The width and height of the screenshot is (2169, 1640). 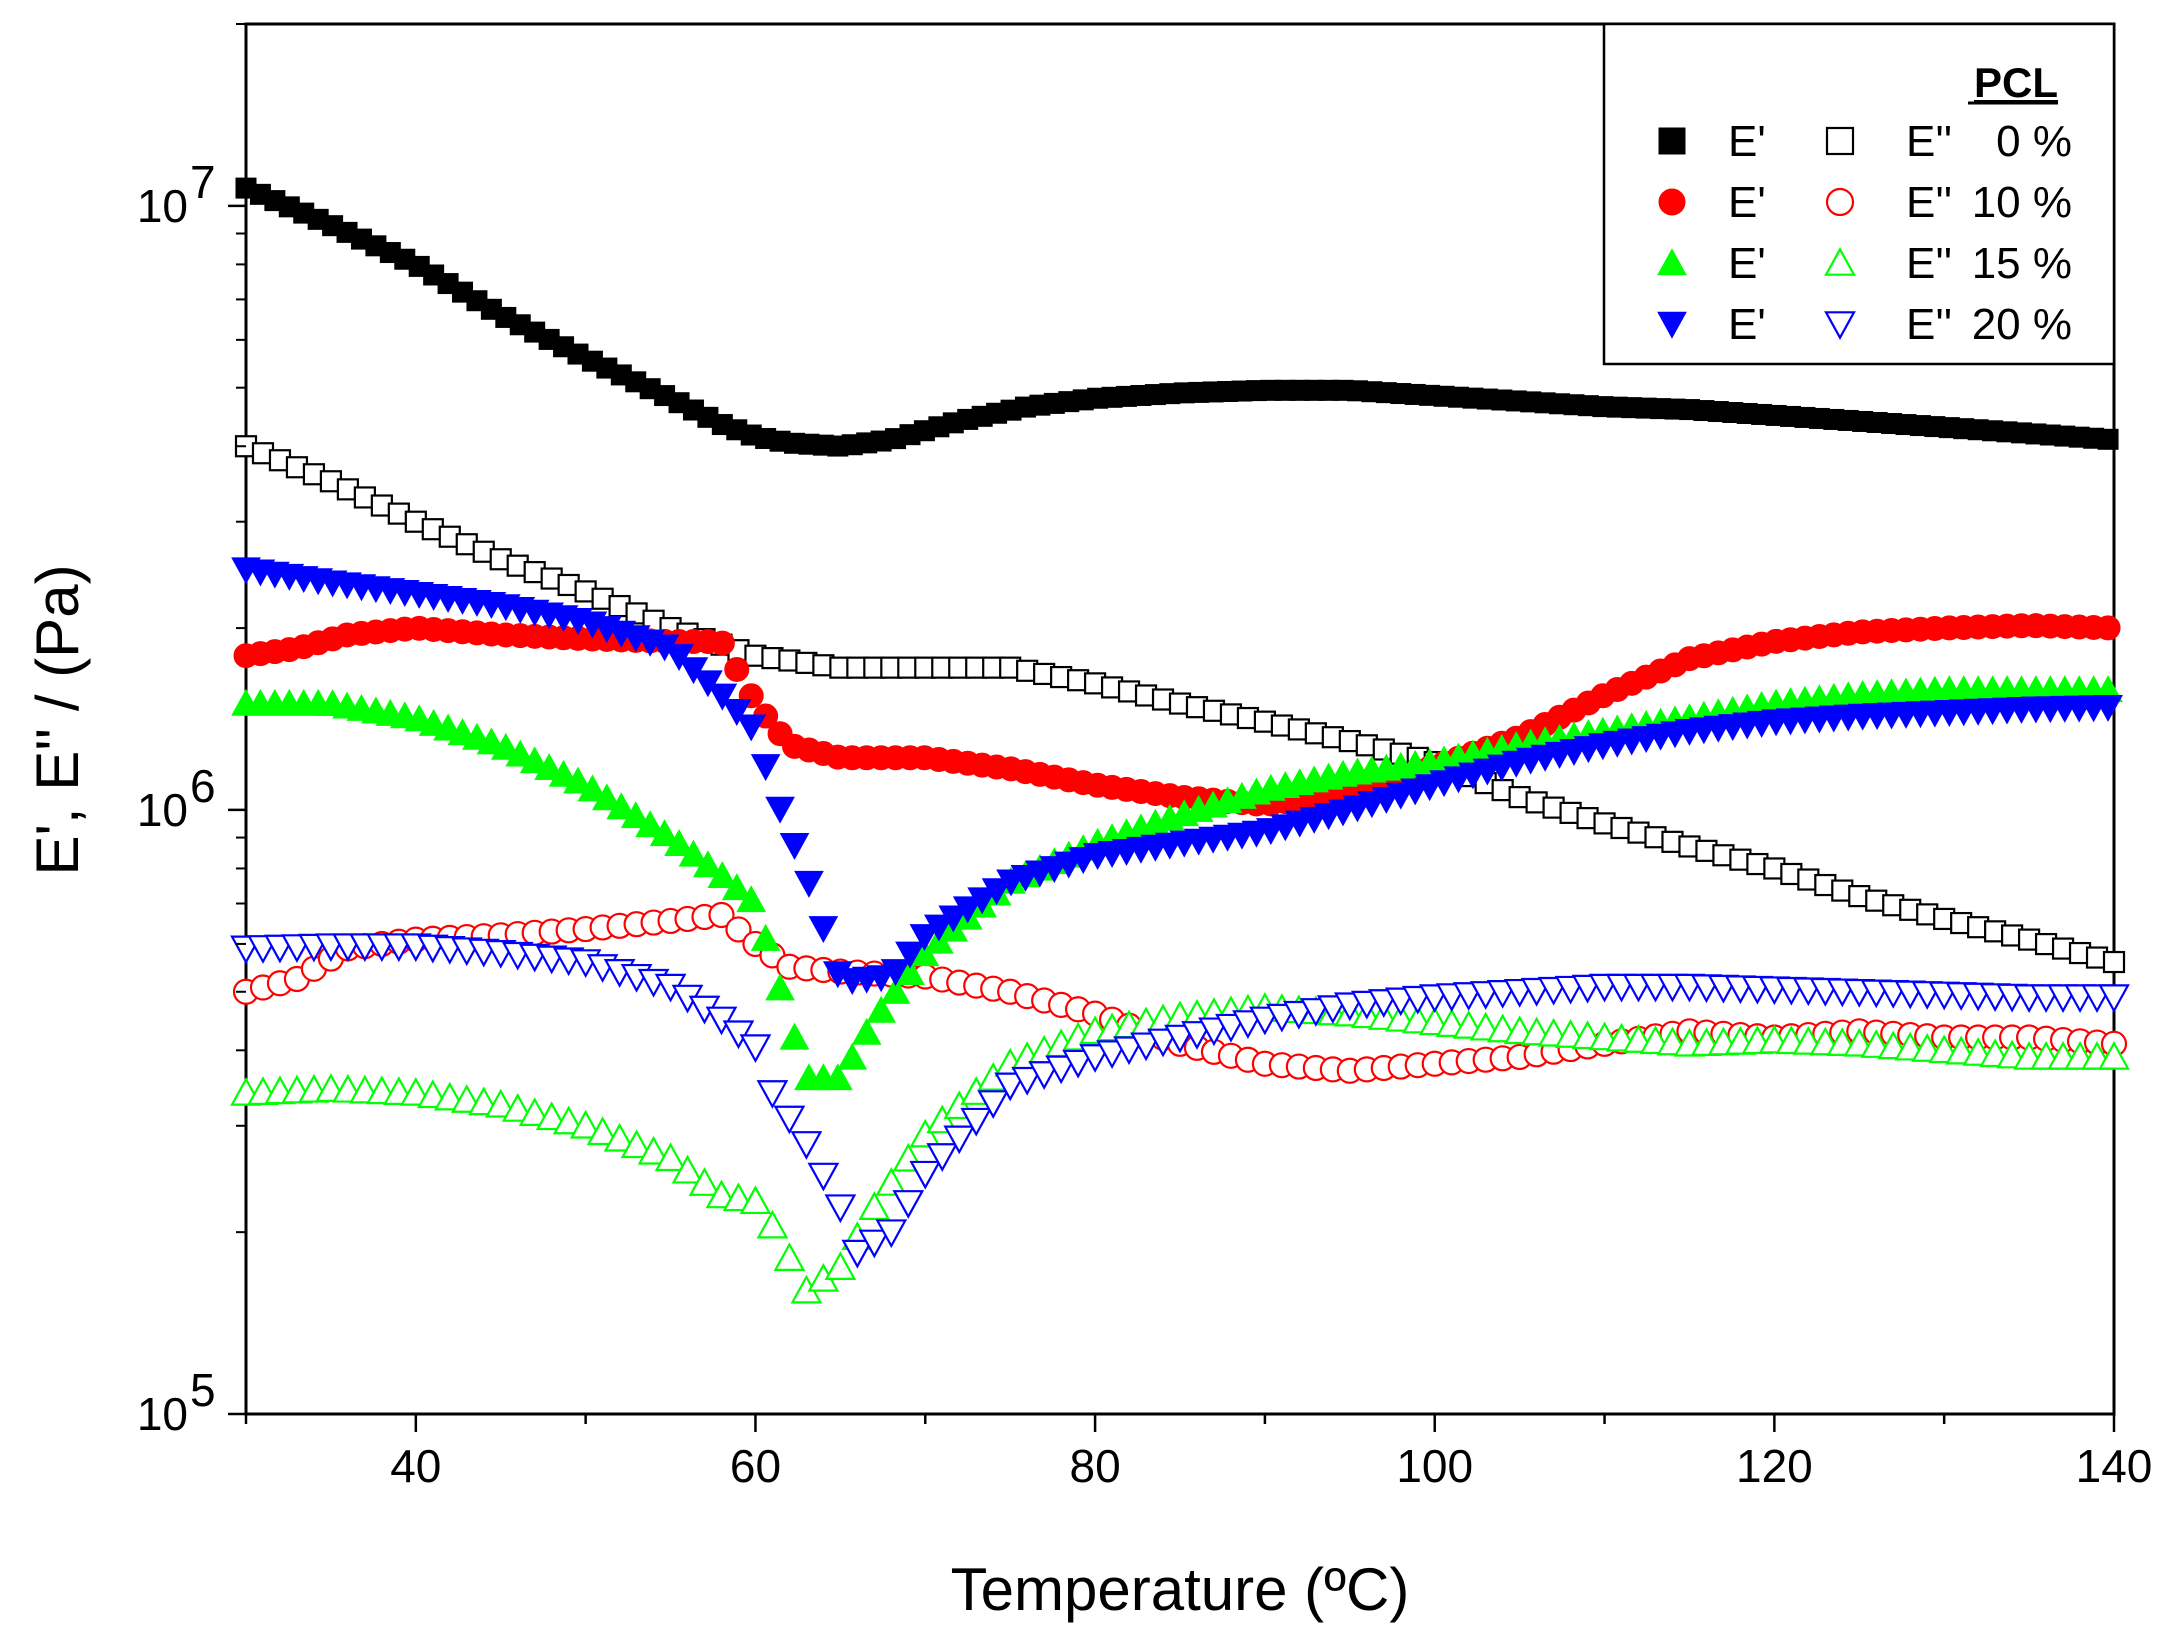 What do you see at coordinates (1865, 141) in the screenshot?
I see `legend-row: E' E'' 0 %` at bounding box center [1865, 141].